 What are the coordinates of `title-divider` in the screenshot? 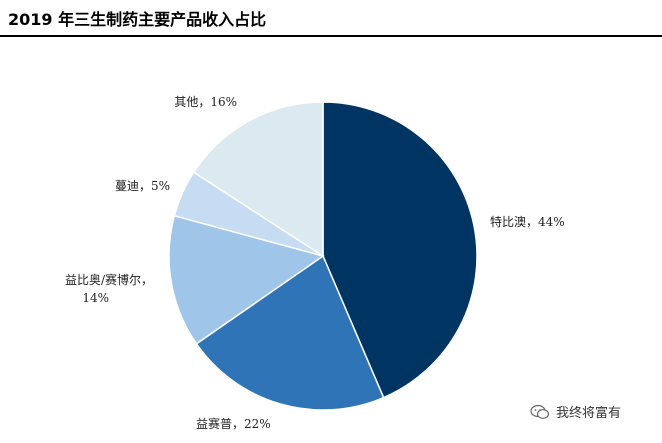 It's located at (331, 36).